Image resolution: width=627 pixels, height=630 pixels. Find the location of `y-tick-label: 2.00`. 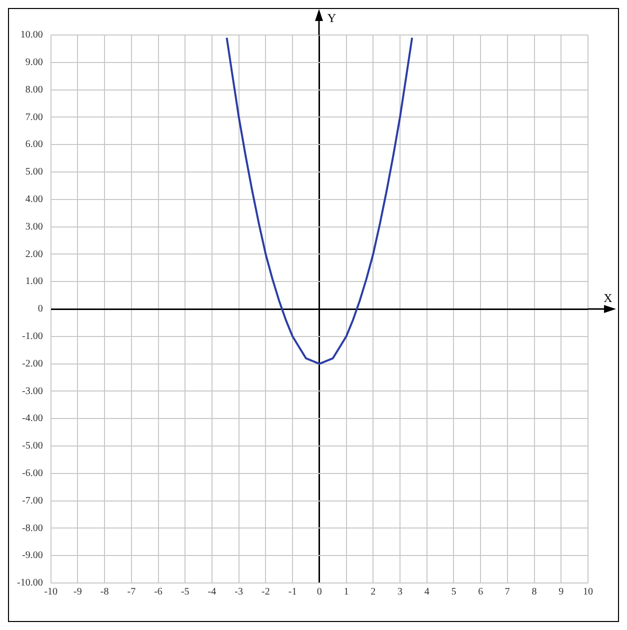

y-tick-label: 2.00 is located at coordinates (34, 254).